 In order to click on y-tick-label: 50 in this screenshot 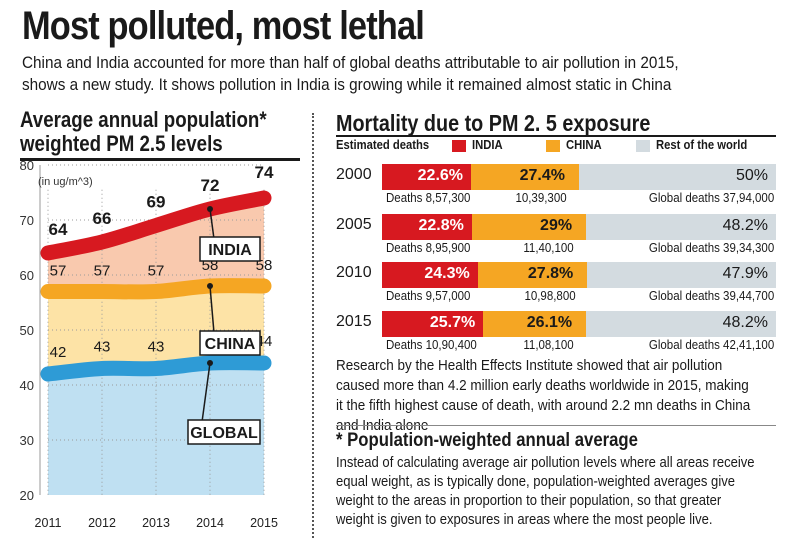, I will do `click(27, 330)`.